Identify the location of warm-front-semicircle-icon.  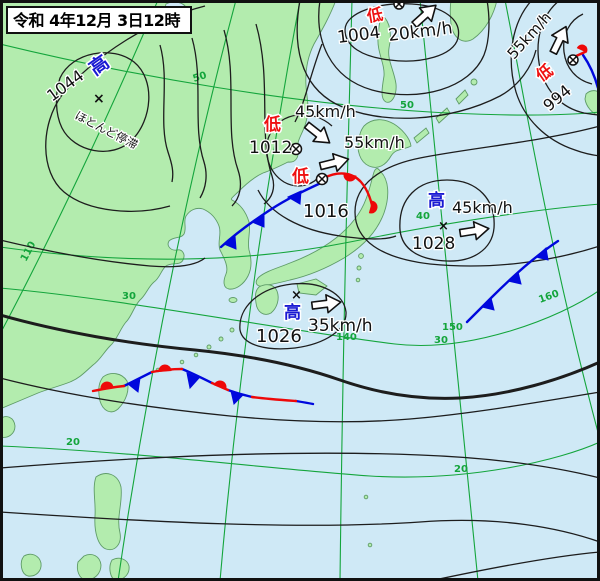
(373, 207).